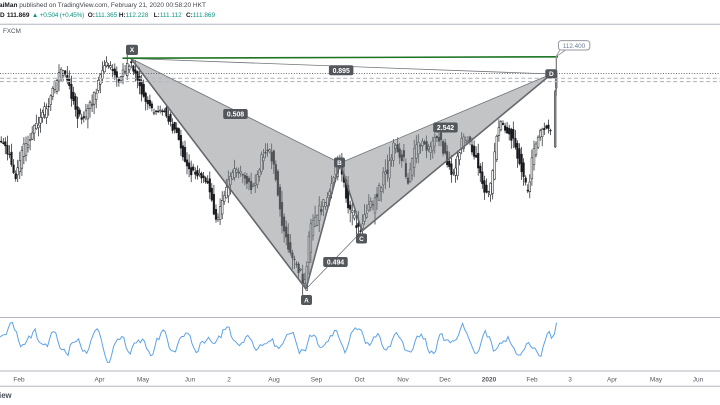 This screenshot has width=720, height=405. What do you see at coordinates (570, 380) in the screenshot?
I see `svg-text: 3` at bounding box center [570, 380].